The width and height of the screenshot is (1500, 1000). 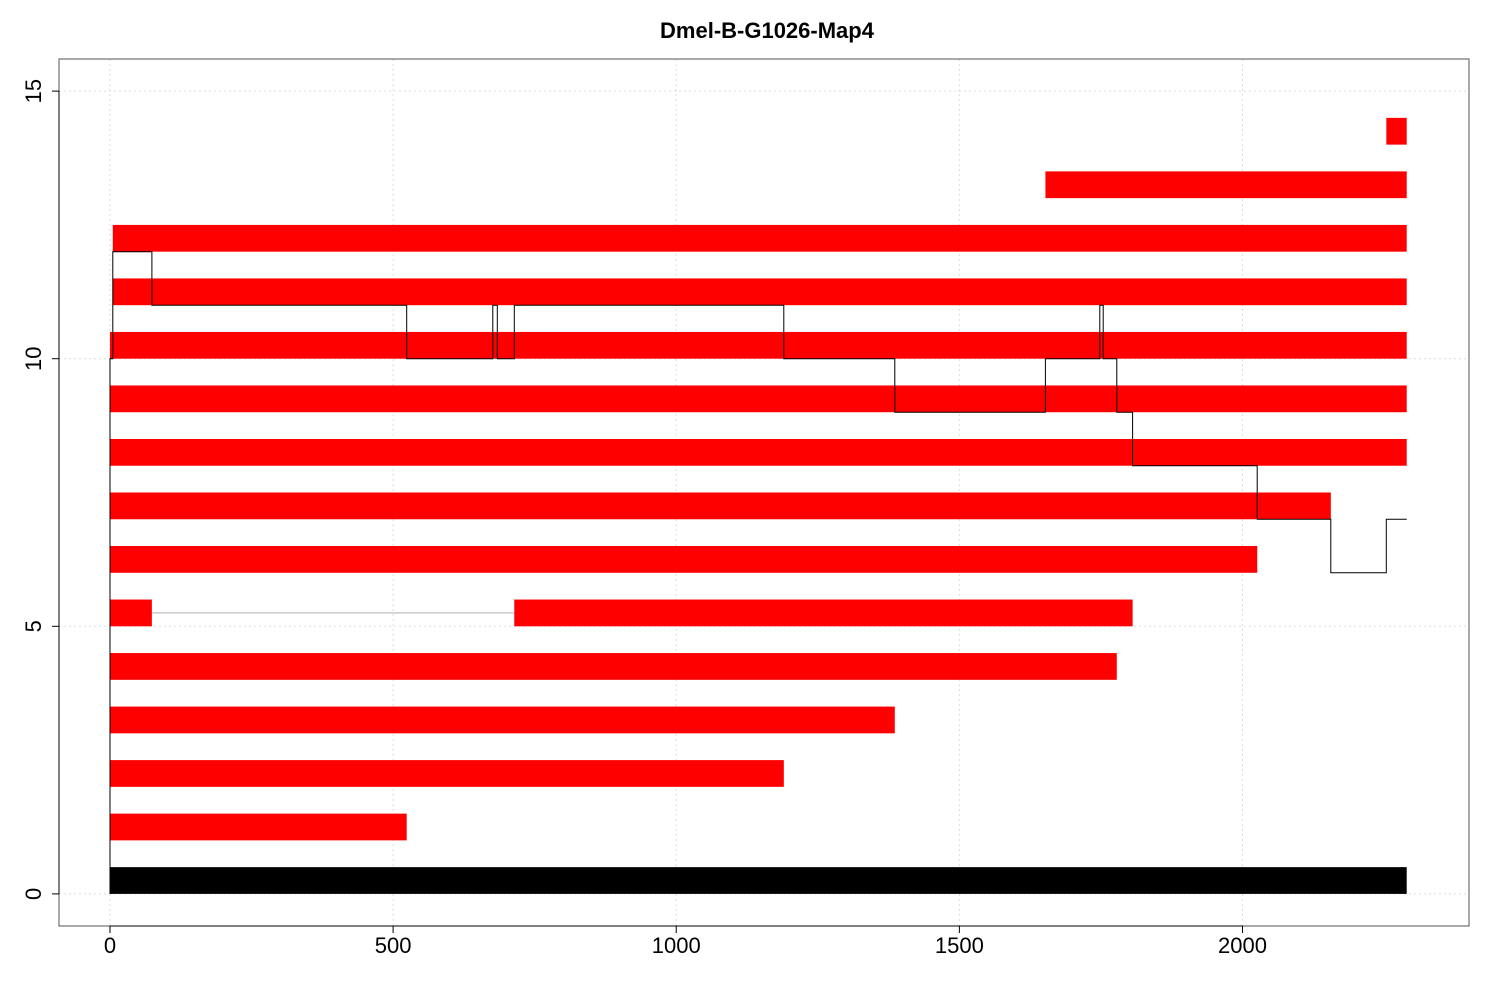 What do you see at coordinates (33, 894) in the screenshot?
I see `y-tick-label: 0` at bounding box center [33, 894].